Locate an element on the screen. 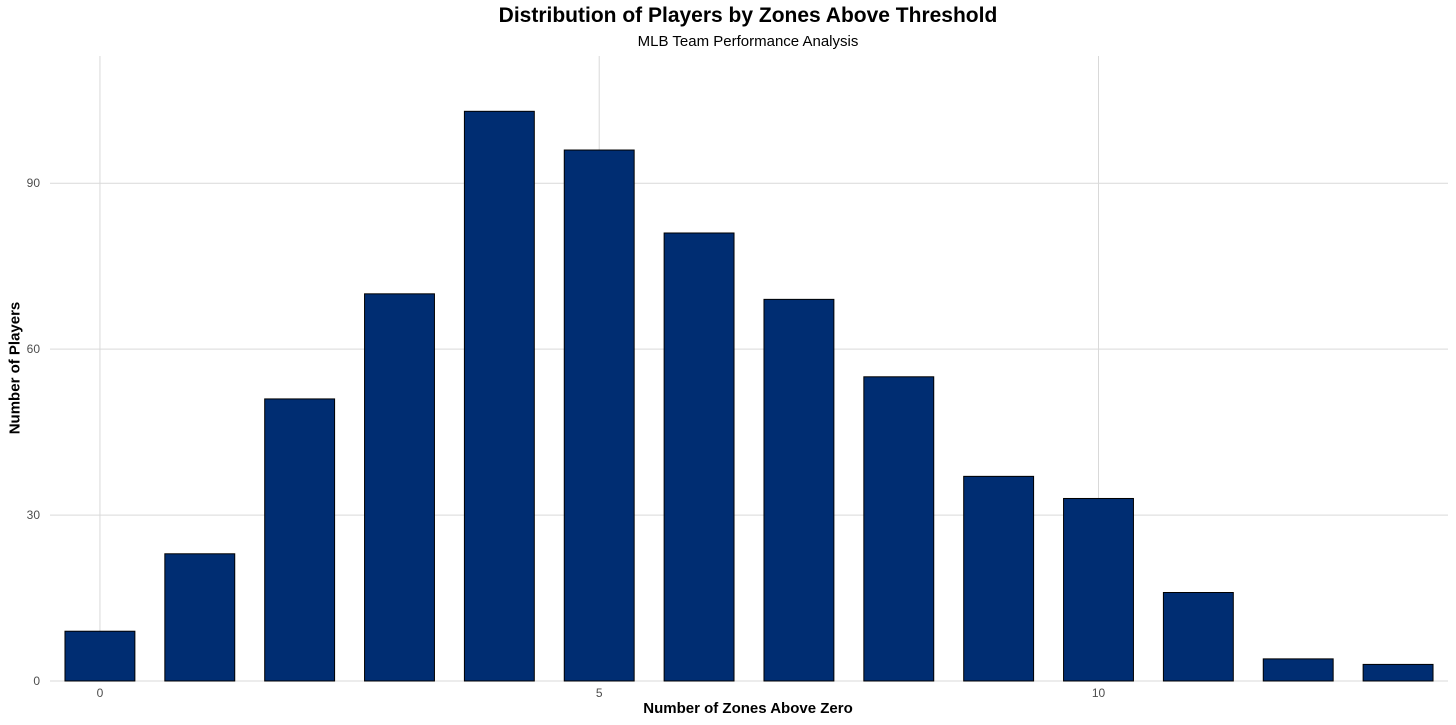 The height and width of the screenshot is (725, 1456). y-tick-label: 60 is located at coordinates (34, 349).